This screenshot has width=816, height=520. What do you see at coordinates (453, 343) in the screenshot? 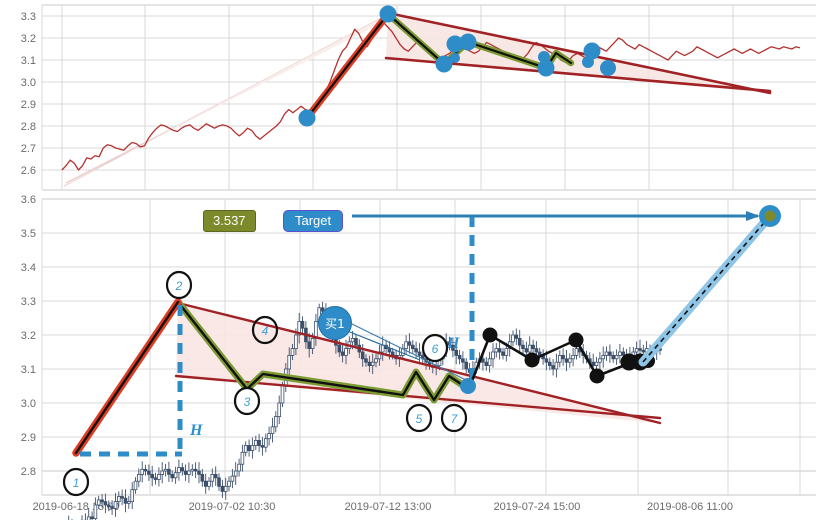
I see `height-label-right: H` at bounding box center [453, 343].